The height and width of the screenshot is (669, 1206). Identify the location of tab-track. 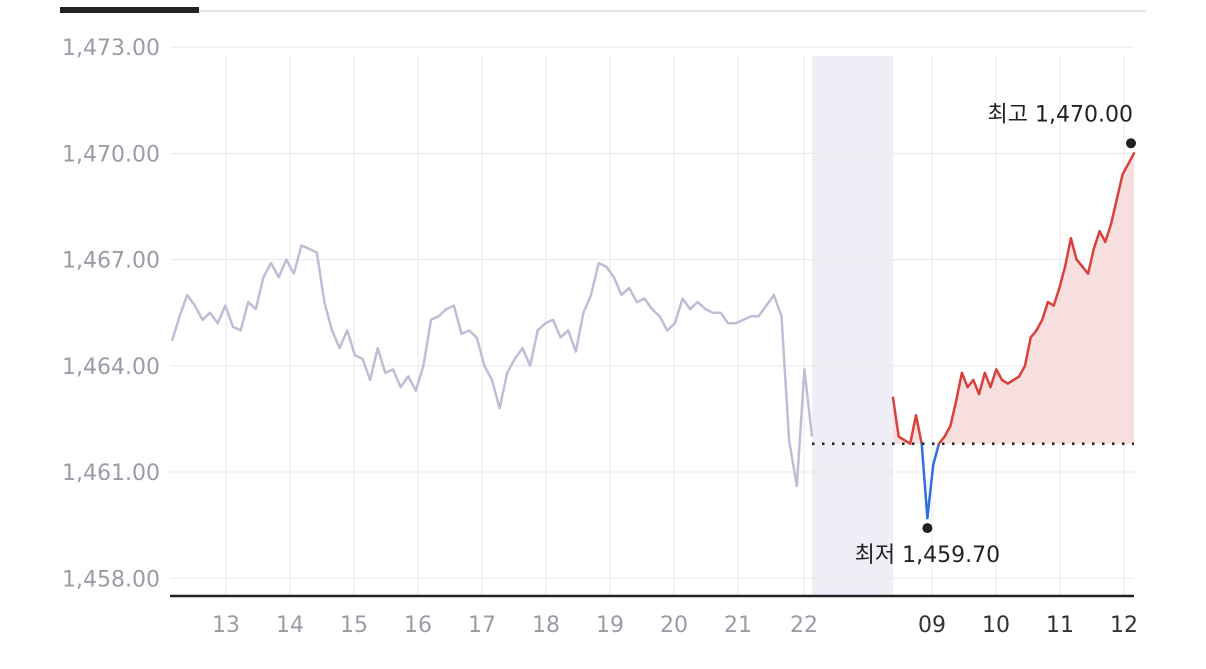
(603, 11).